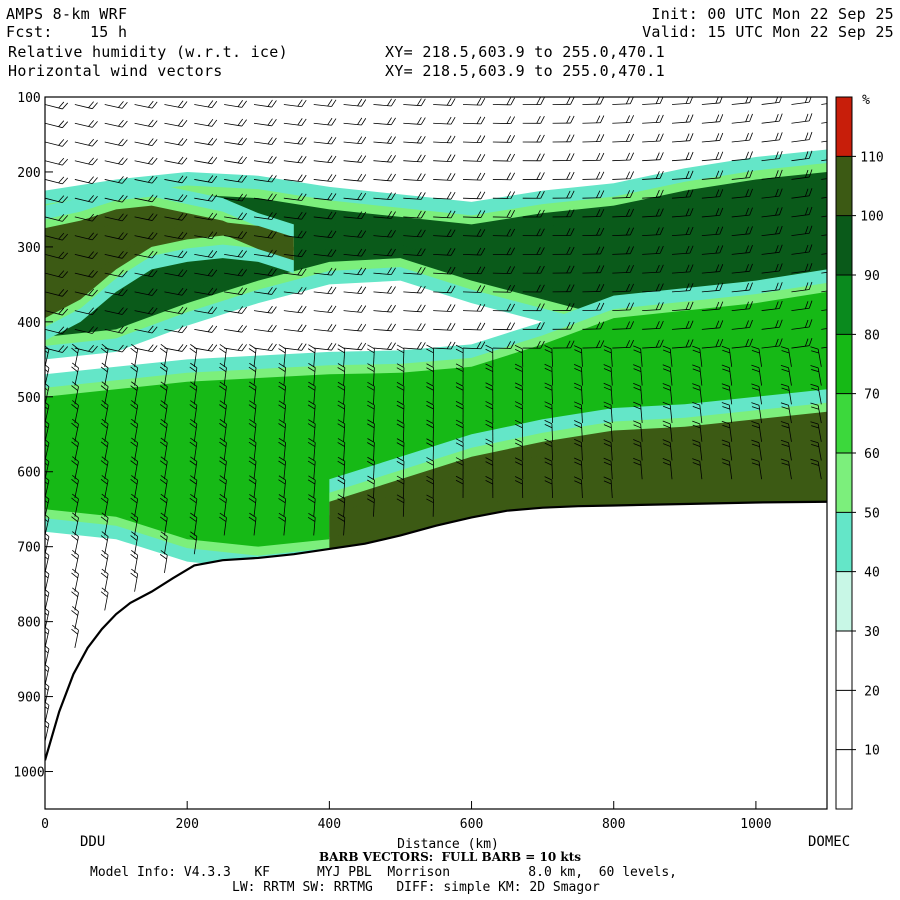 The width and height of the screenshot is (900, 900). Describe the element at coordinates (28, 398) in the screenshot. I see `y-tick-label: 500` at that location.